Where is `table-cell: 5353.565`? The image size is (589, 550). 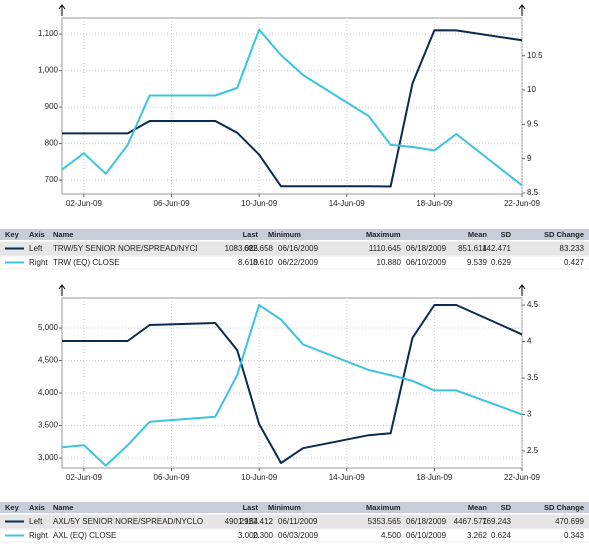
table-cell: 5353.565 is located at coordinates (385, 521).